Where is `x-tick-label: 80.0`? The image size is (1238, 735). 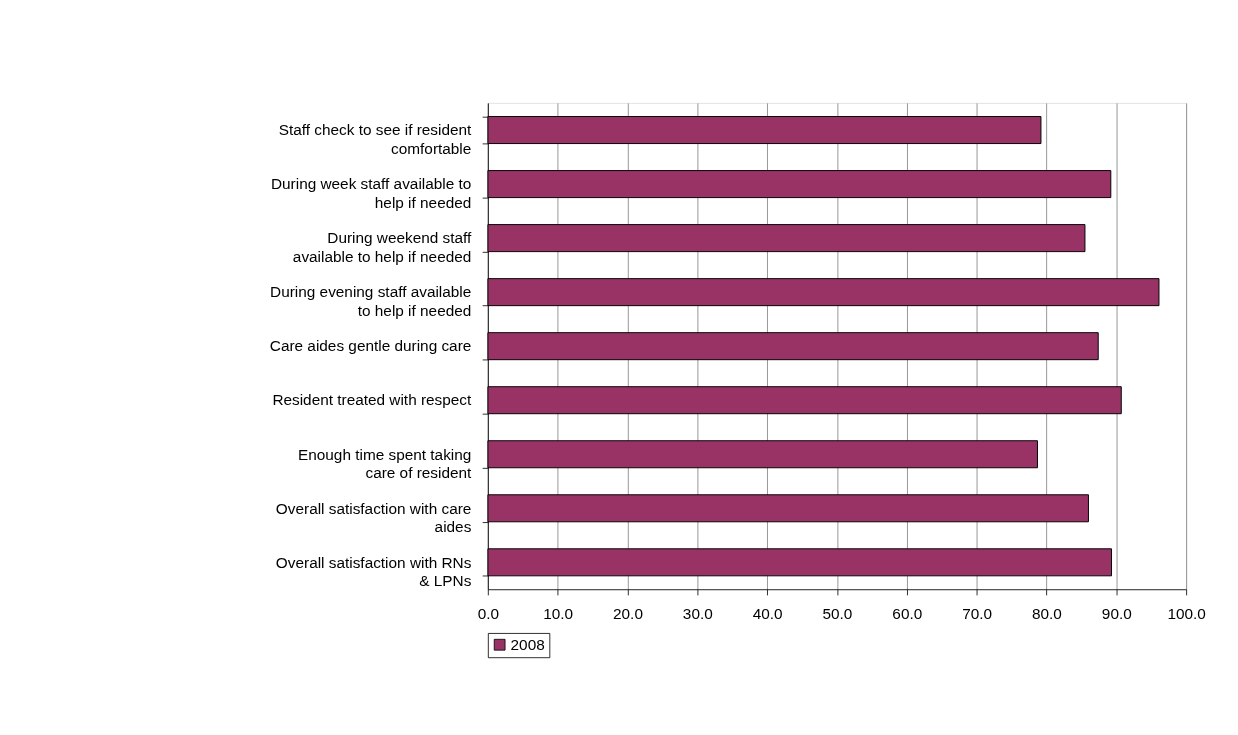
x-tick-label: 80.0 is located at coordinates (1047, 613).